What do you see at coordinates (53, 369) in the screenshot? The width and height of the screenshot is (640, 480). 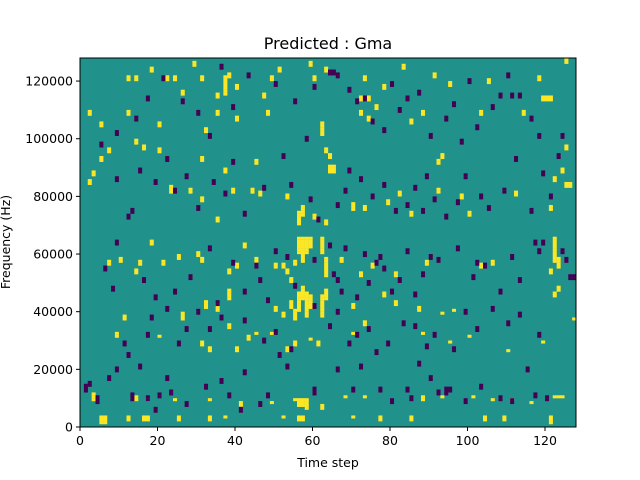 I see `y-tick-label: 20000` at bounding box center [53, 369].